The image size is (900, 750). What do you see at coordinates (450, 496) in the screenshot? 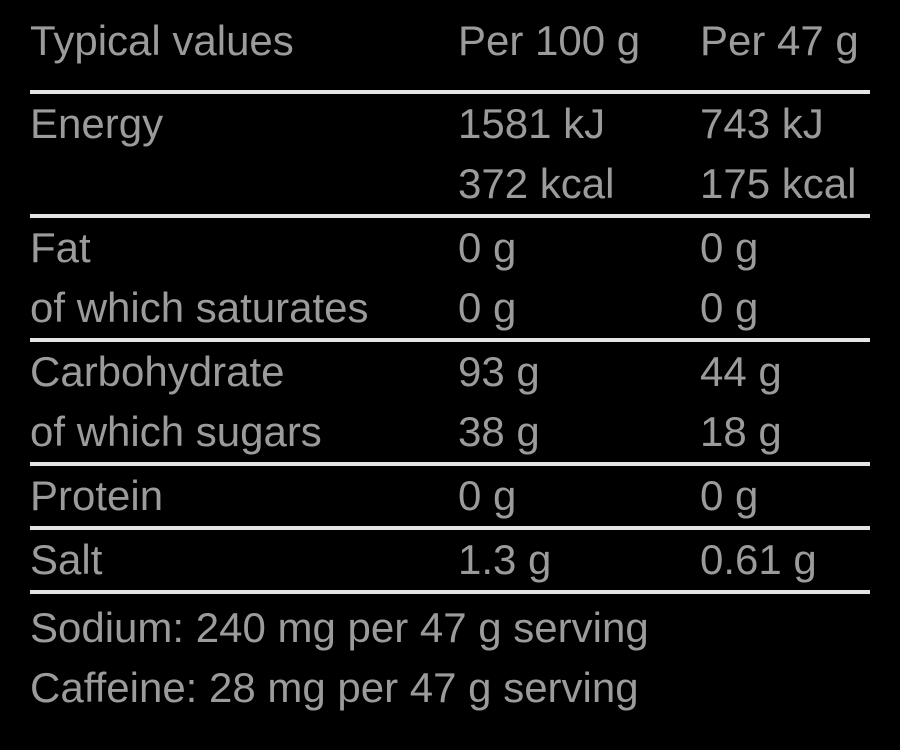
I see `table-row-protein: Protein 0 g 0 g` at bounding box center [450, 496].